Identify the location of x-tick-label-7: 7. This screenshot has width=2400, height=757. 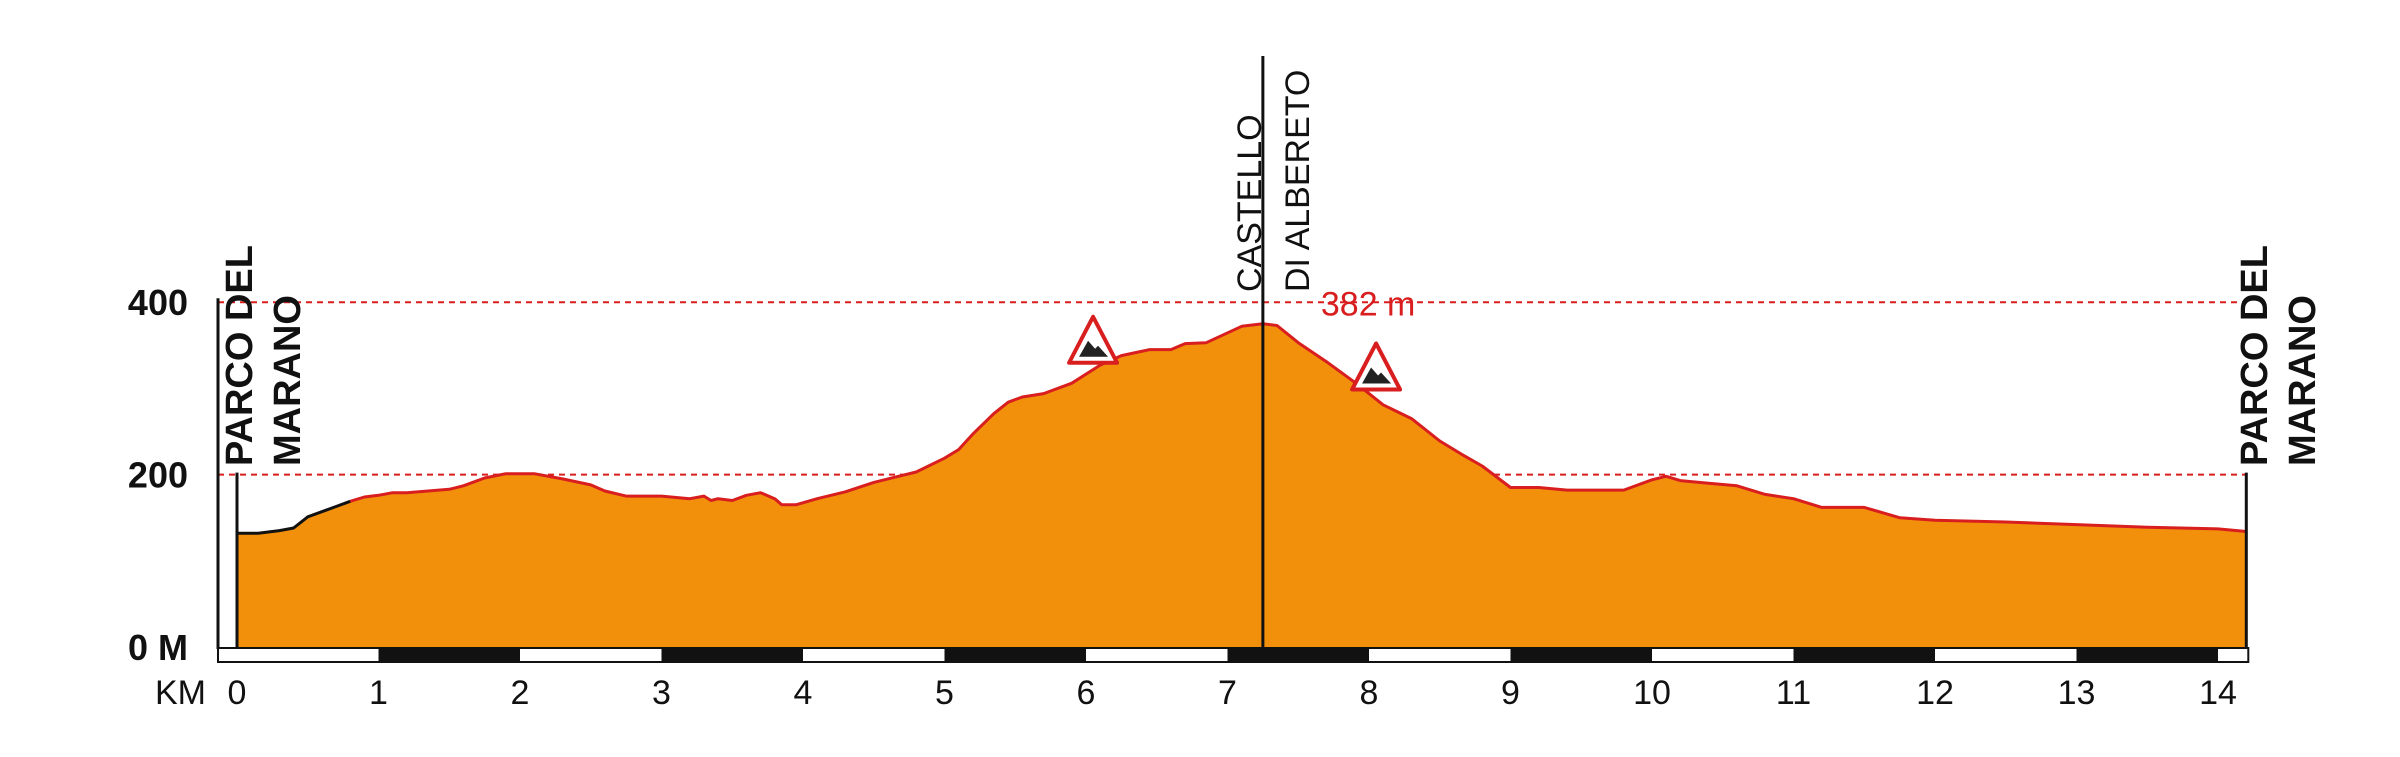
(1227, 693).